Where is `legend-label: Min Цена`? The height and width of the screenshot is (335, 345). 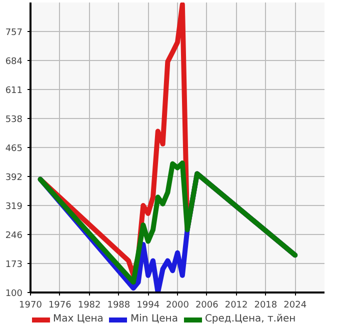 legend-label: Min Цена is located at coordinates (154, 319).